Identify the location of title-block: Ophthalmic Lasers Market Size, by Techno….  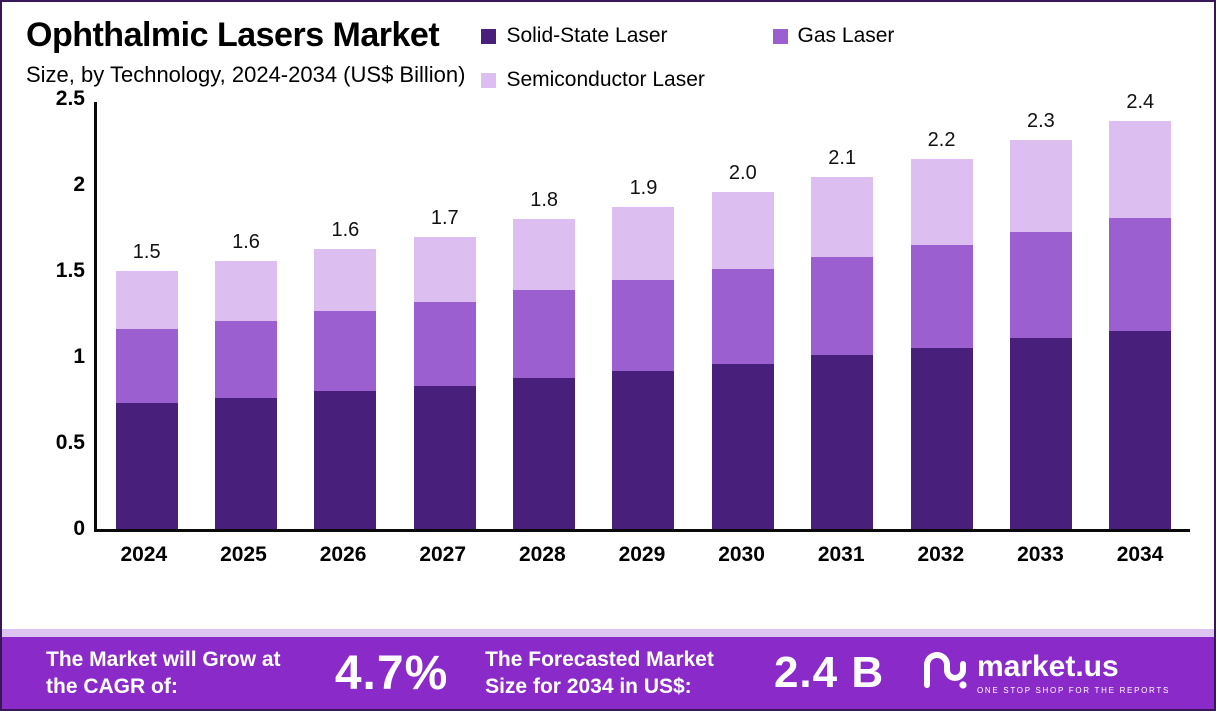
(245, 54).